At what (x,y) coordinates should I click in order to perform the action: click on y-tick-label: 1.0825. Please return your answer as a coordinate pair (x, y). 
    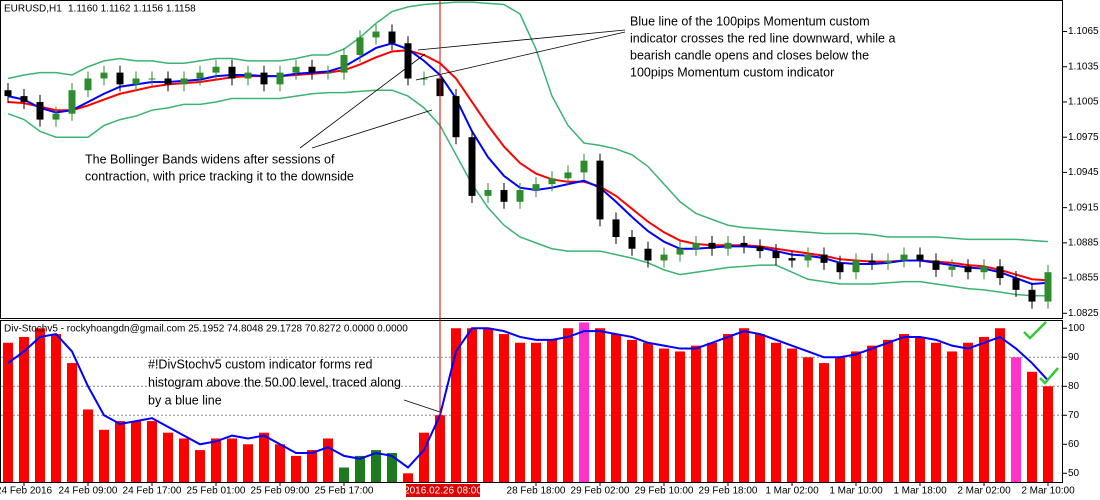
    Looking at the image, I should click on (1083, 313).